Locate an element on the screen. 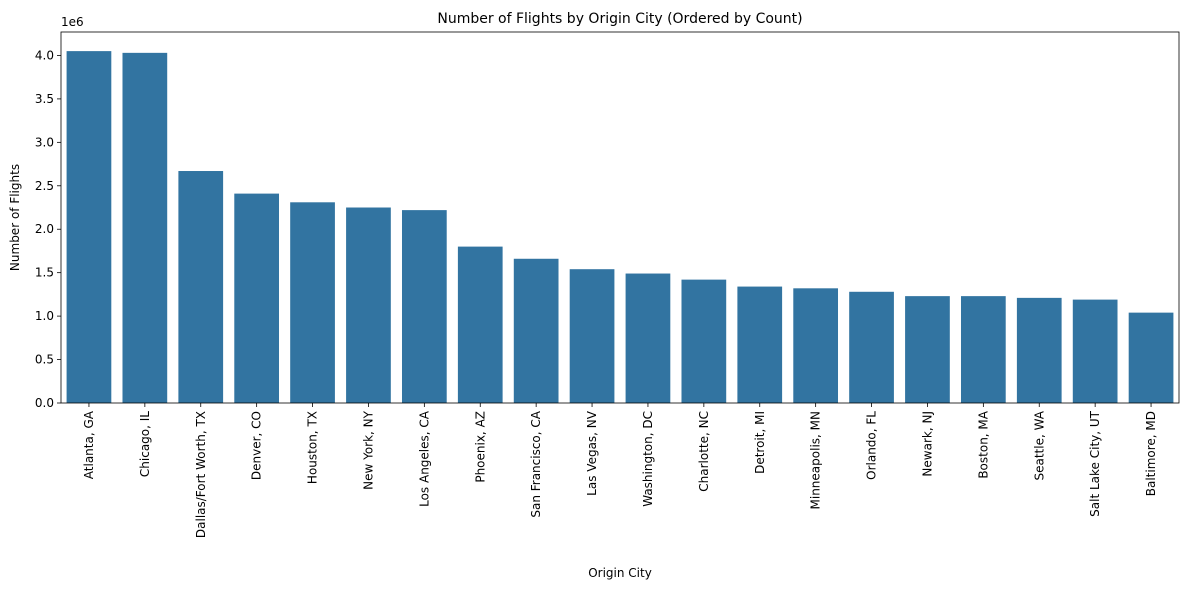 The height and width of the screenshot is (590, 1189). x-tick-label: Seattle, WA is located at coordinates (1039, 445).